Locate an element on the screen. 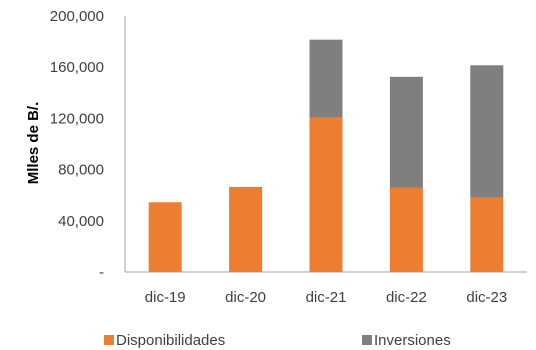  x-tick-label: dic-19 is located at coordinates (165, 297).